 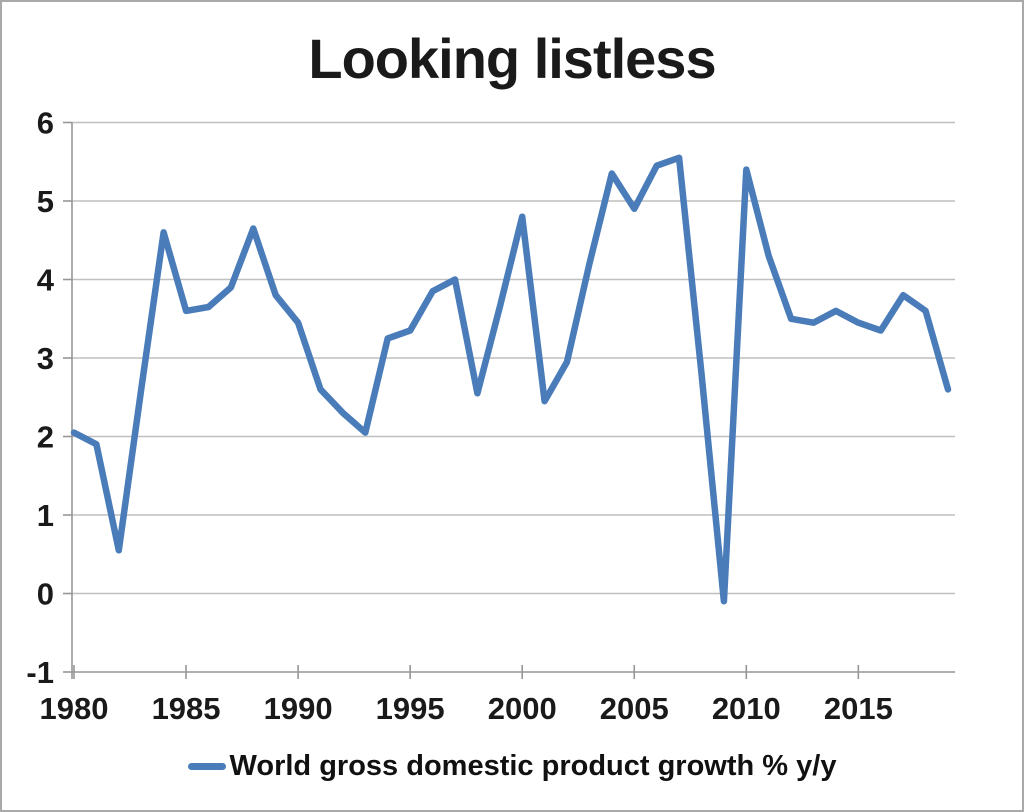 What do you see at coordinates (45, 437) in the screenshot?
I see `y-tick-label: 2` at bounding box center [45, 437].